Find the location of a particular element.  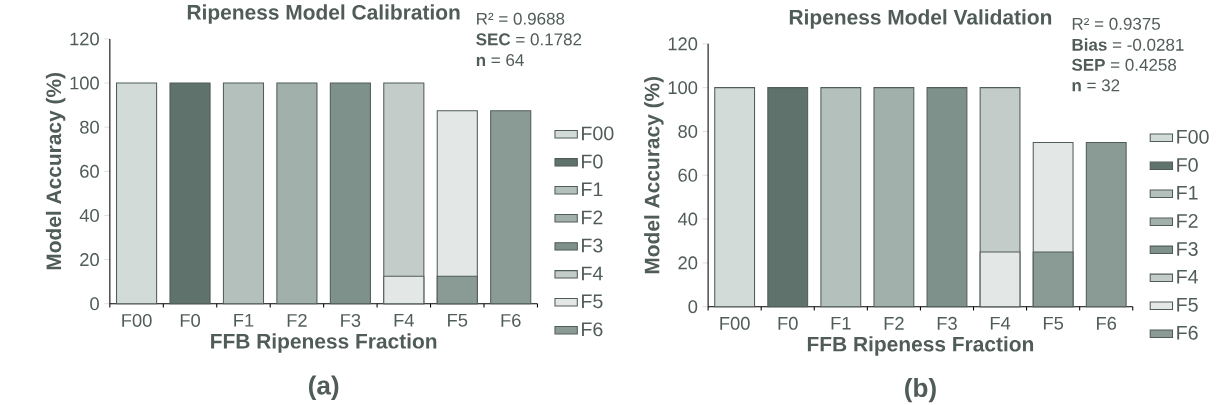

annotation: SEC = 0.1782 is located at coordinates (529, 39).